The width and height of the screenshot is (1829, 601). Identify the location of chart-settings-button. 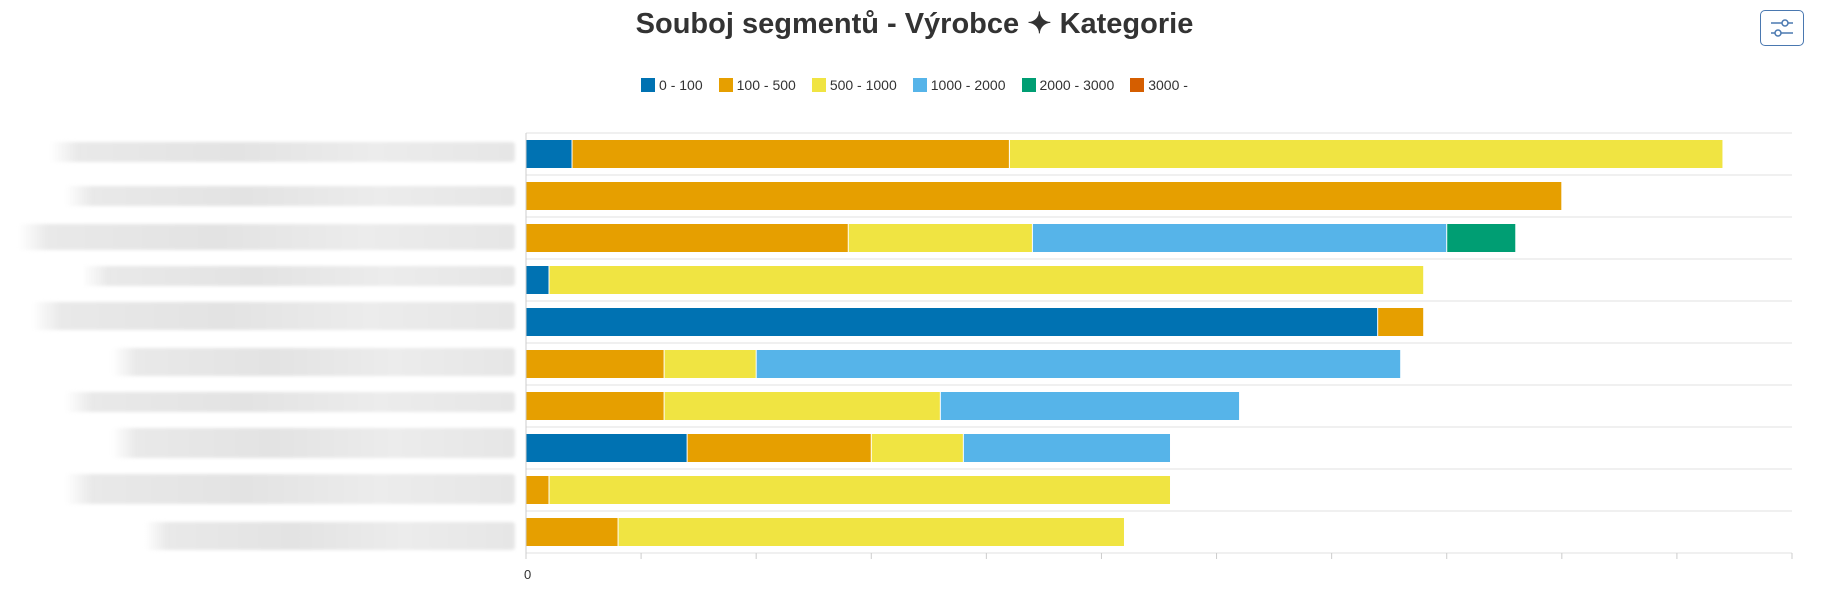
(1782, 28).